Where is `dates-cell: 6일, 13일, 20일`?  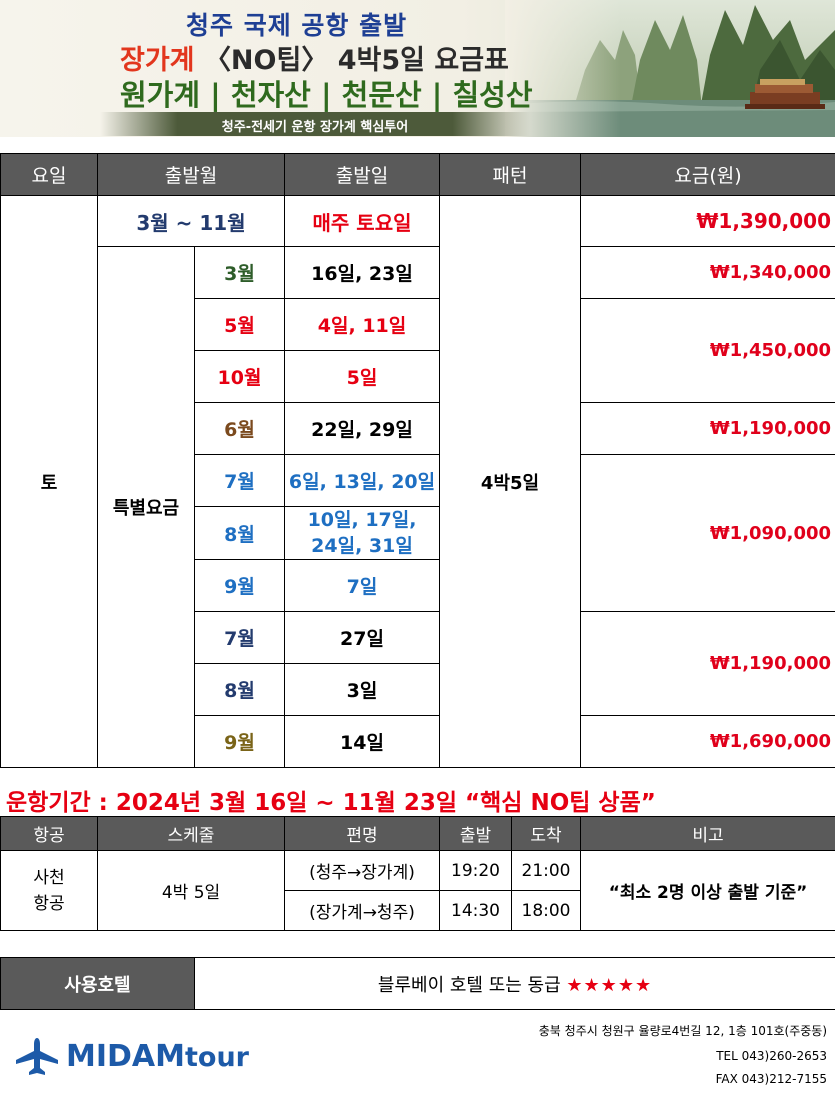
dates-cell: 6일, 13일, 20일 is located at coordinates (362, 480).